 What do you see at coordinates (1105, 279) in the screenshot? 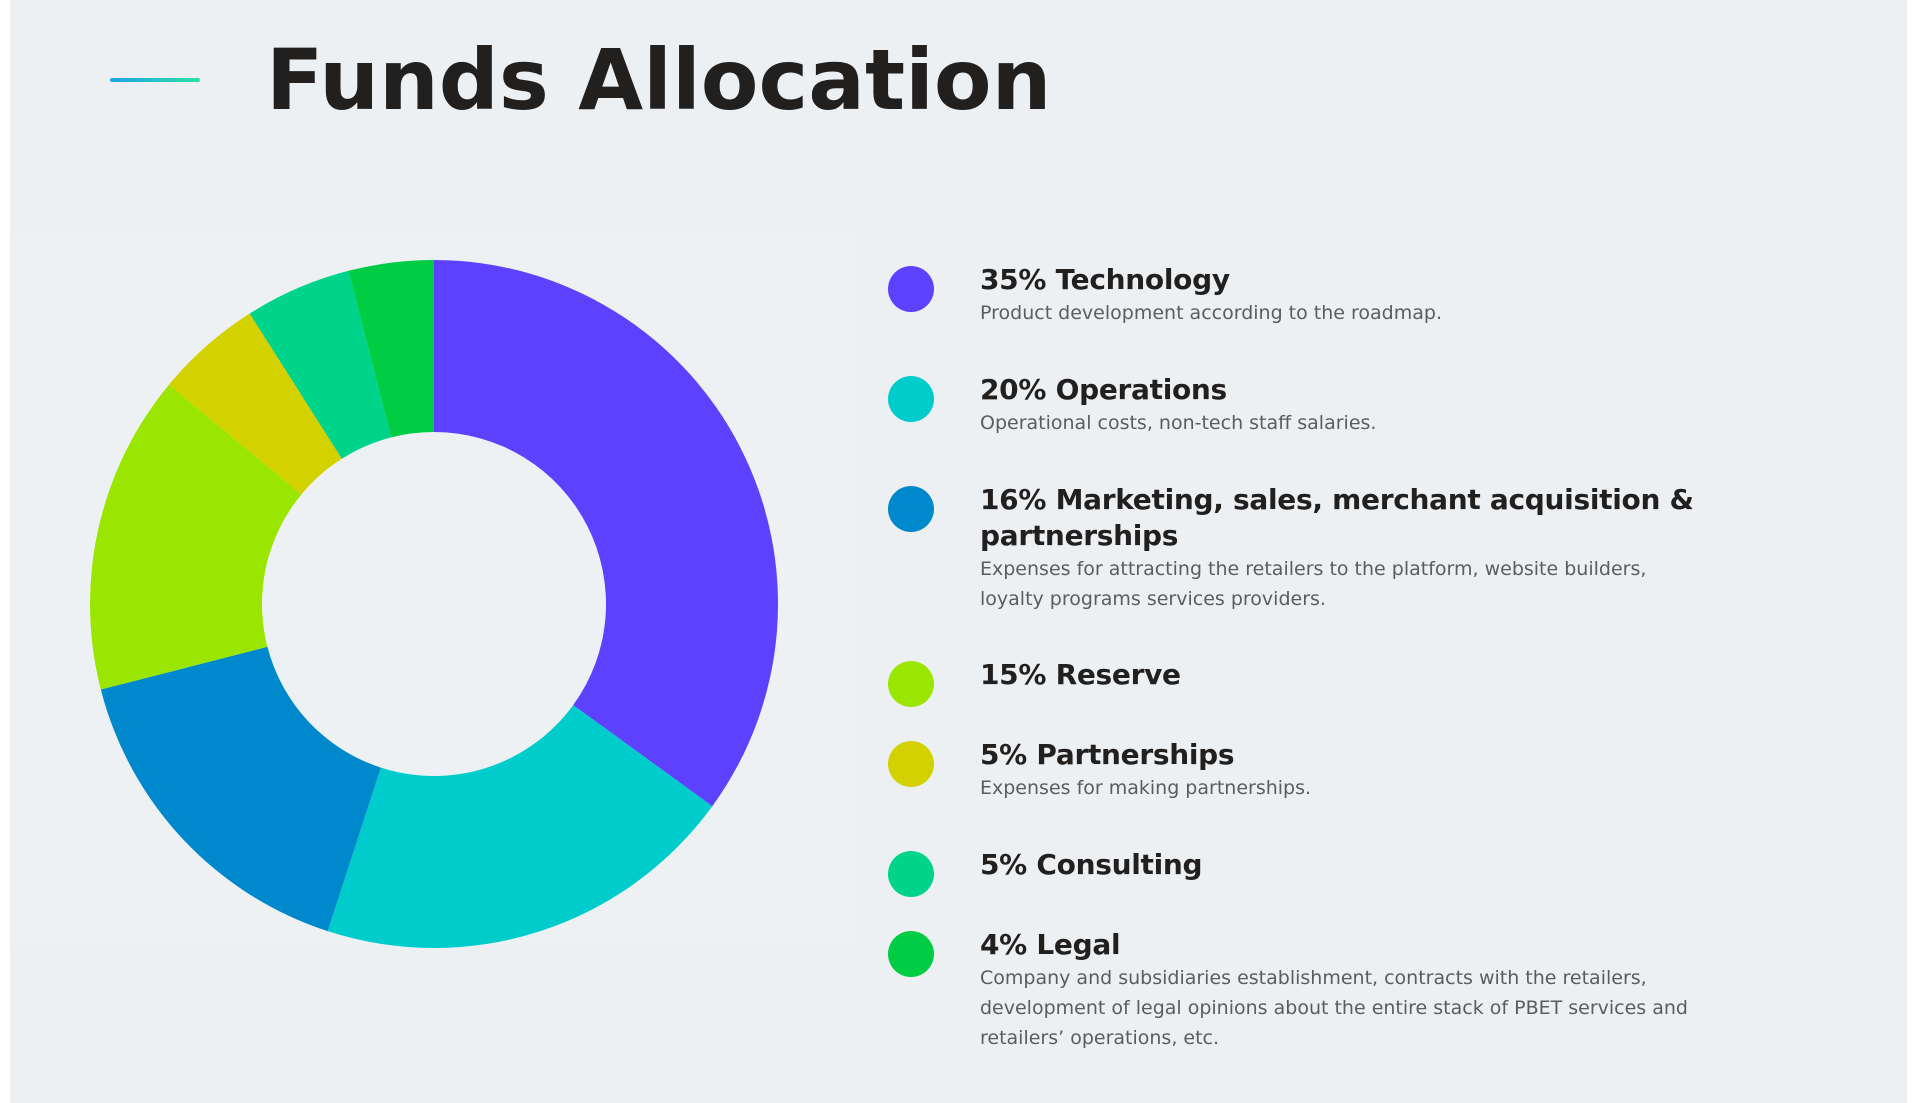
I see `legend-label: 35% Technology` at bounding box center [1105, 279].